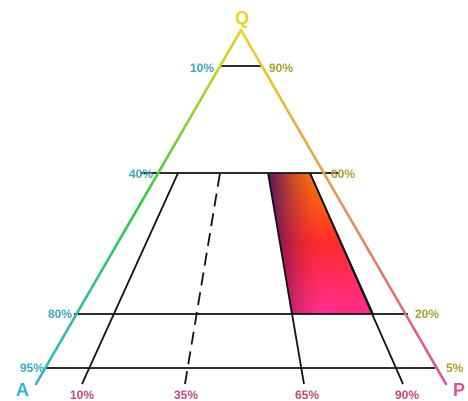  Describe the element at coordinates (281, 68) in the screenshot. I see `right-label: 90%` at that location.